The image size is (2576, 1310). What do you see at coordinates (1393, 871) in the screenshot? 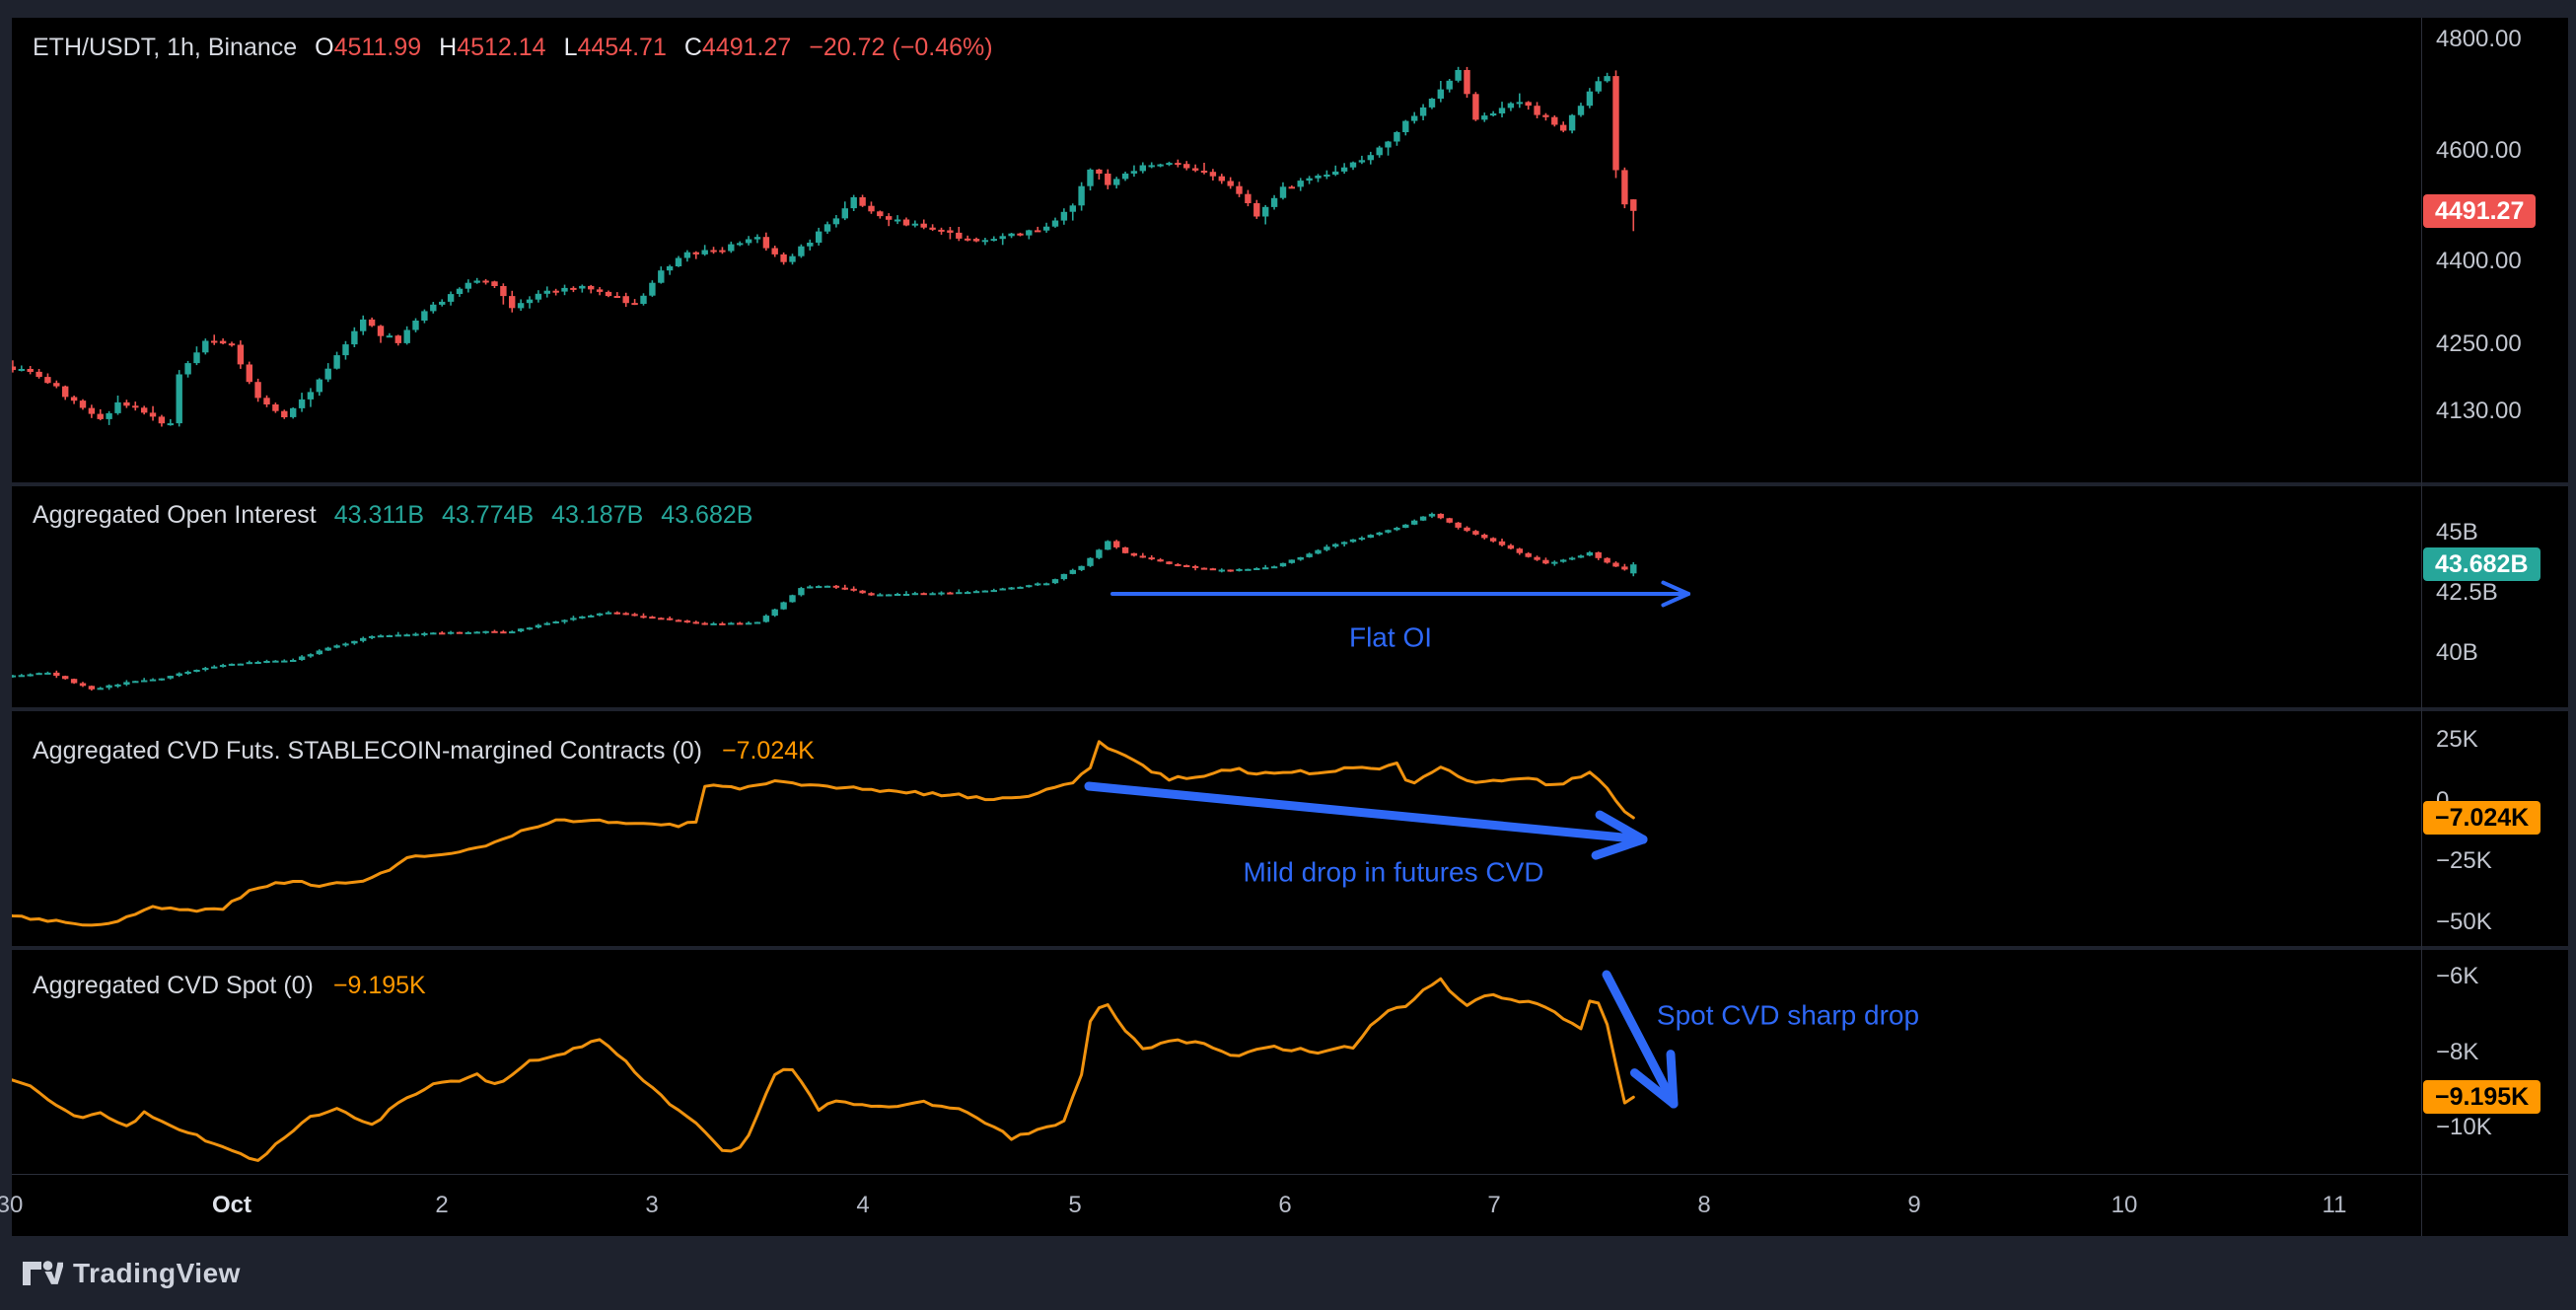
I see `annotation-text: Mild drop in futures CVD` at bounding box center [1393, 871].